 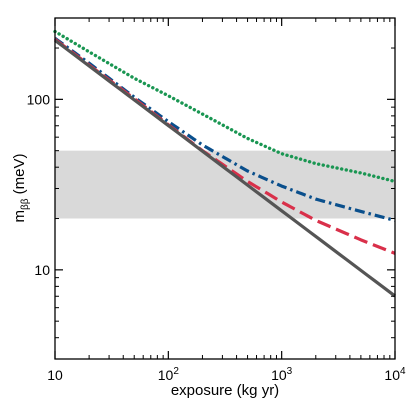 I want to click on y-axis-title-unit: (meV), so click(x=19, y=175).